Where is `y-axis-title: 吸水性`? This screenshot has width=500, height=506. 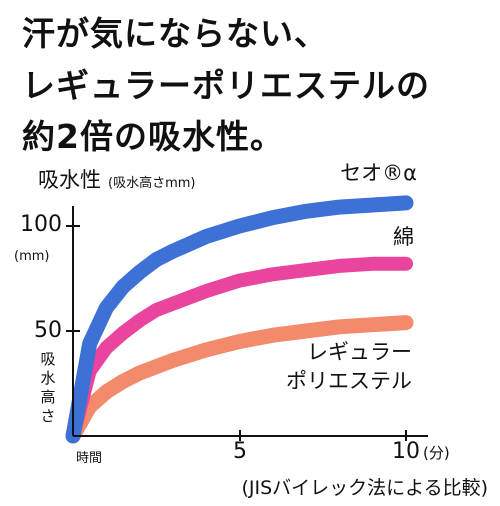
y-axis-title: 吸水性 is located at coordinates (69, 180).